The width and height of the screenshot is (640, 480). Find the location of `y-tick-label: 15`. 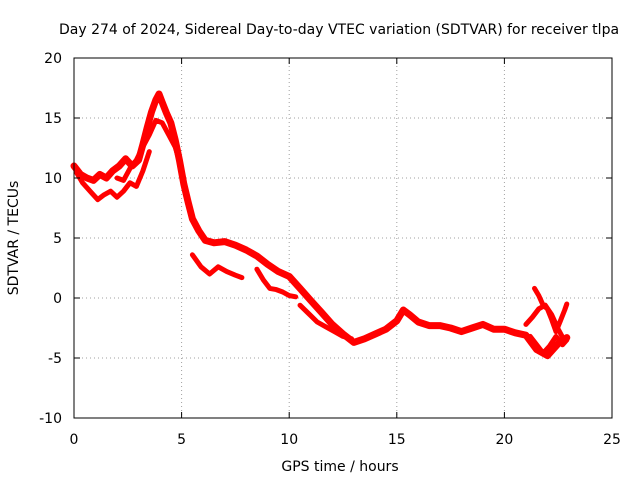

y-tick-label: 15 is located at coordinates (53, 119).